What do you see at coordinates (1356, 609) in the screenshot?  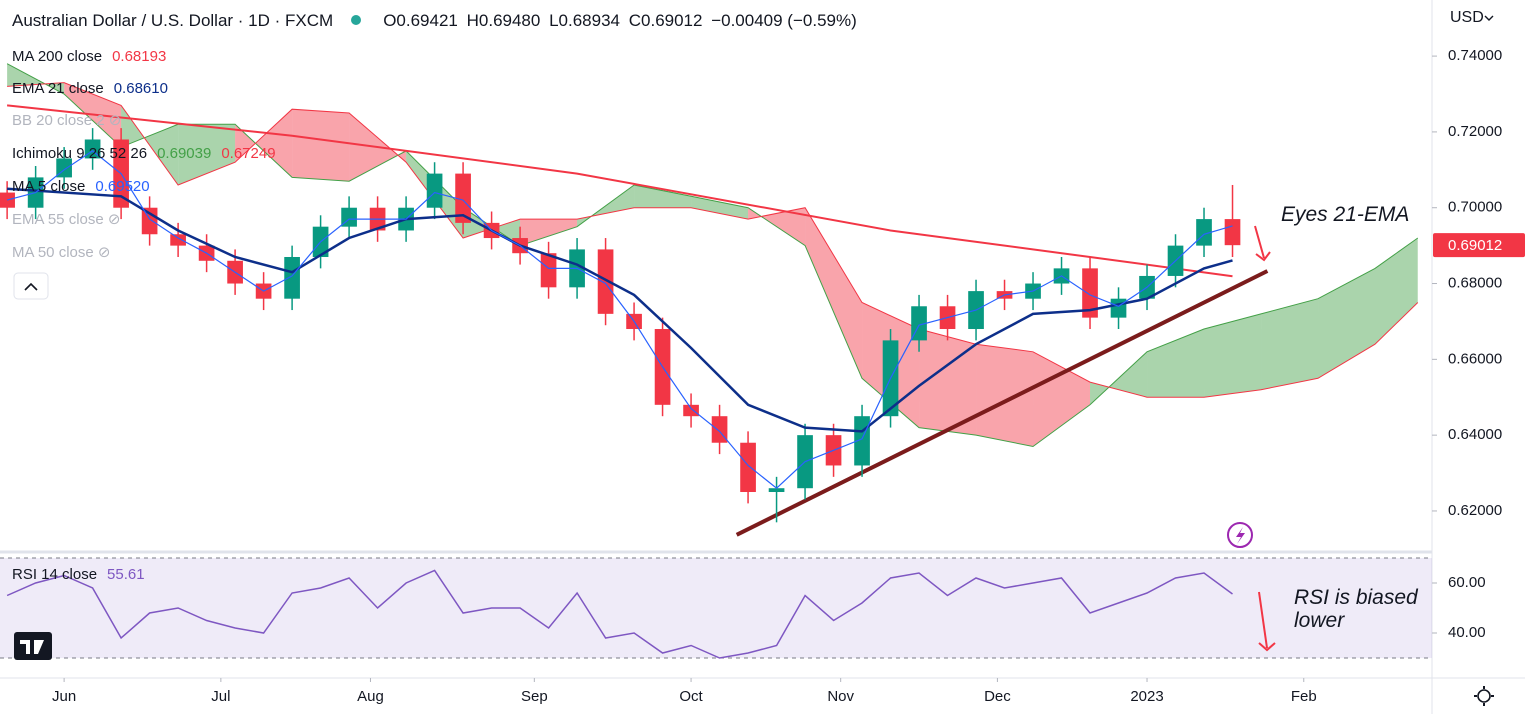 I see `annotation: RSI is biased lower` at bounding box center [1356, 609].